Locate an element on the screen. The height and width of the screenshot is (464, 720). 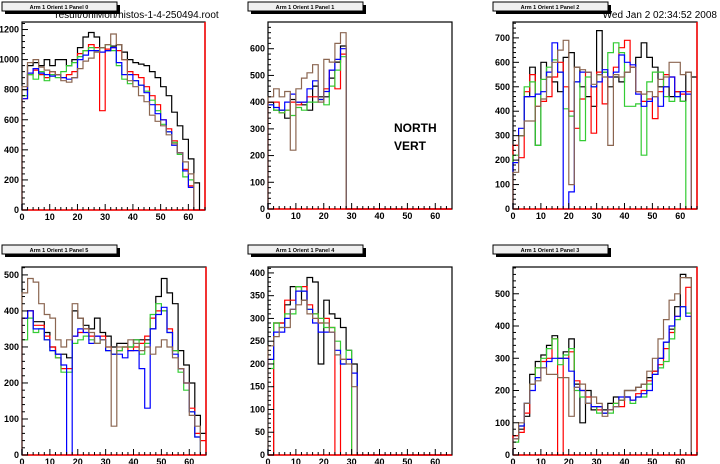
y-tick-label: 800 is located at coordinates (11, 90).